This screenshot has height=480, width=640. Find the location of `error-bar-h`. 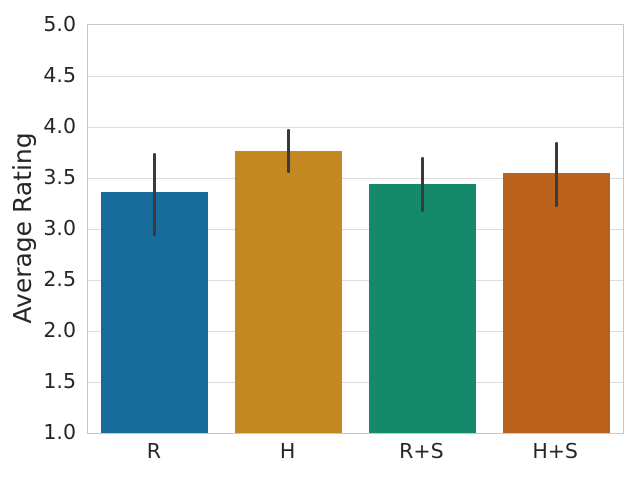

error-bar-h is located at coordinates (289, 151).